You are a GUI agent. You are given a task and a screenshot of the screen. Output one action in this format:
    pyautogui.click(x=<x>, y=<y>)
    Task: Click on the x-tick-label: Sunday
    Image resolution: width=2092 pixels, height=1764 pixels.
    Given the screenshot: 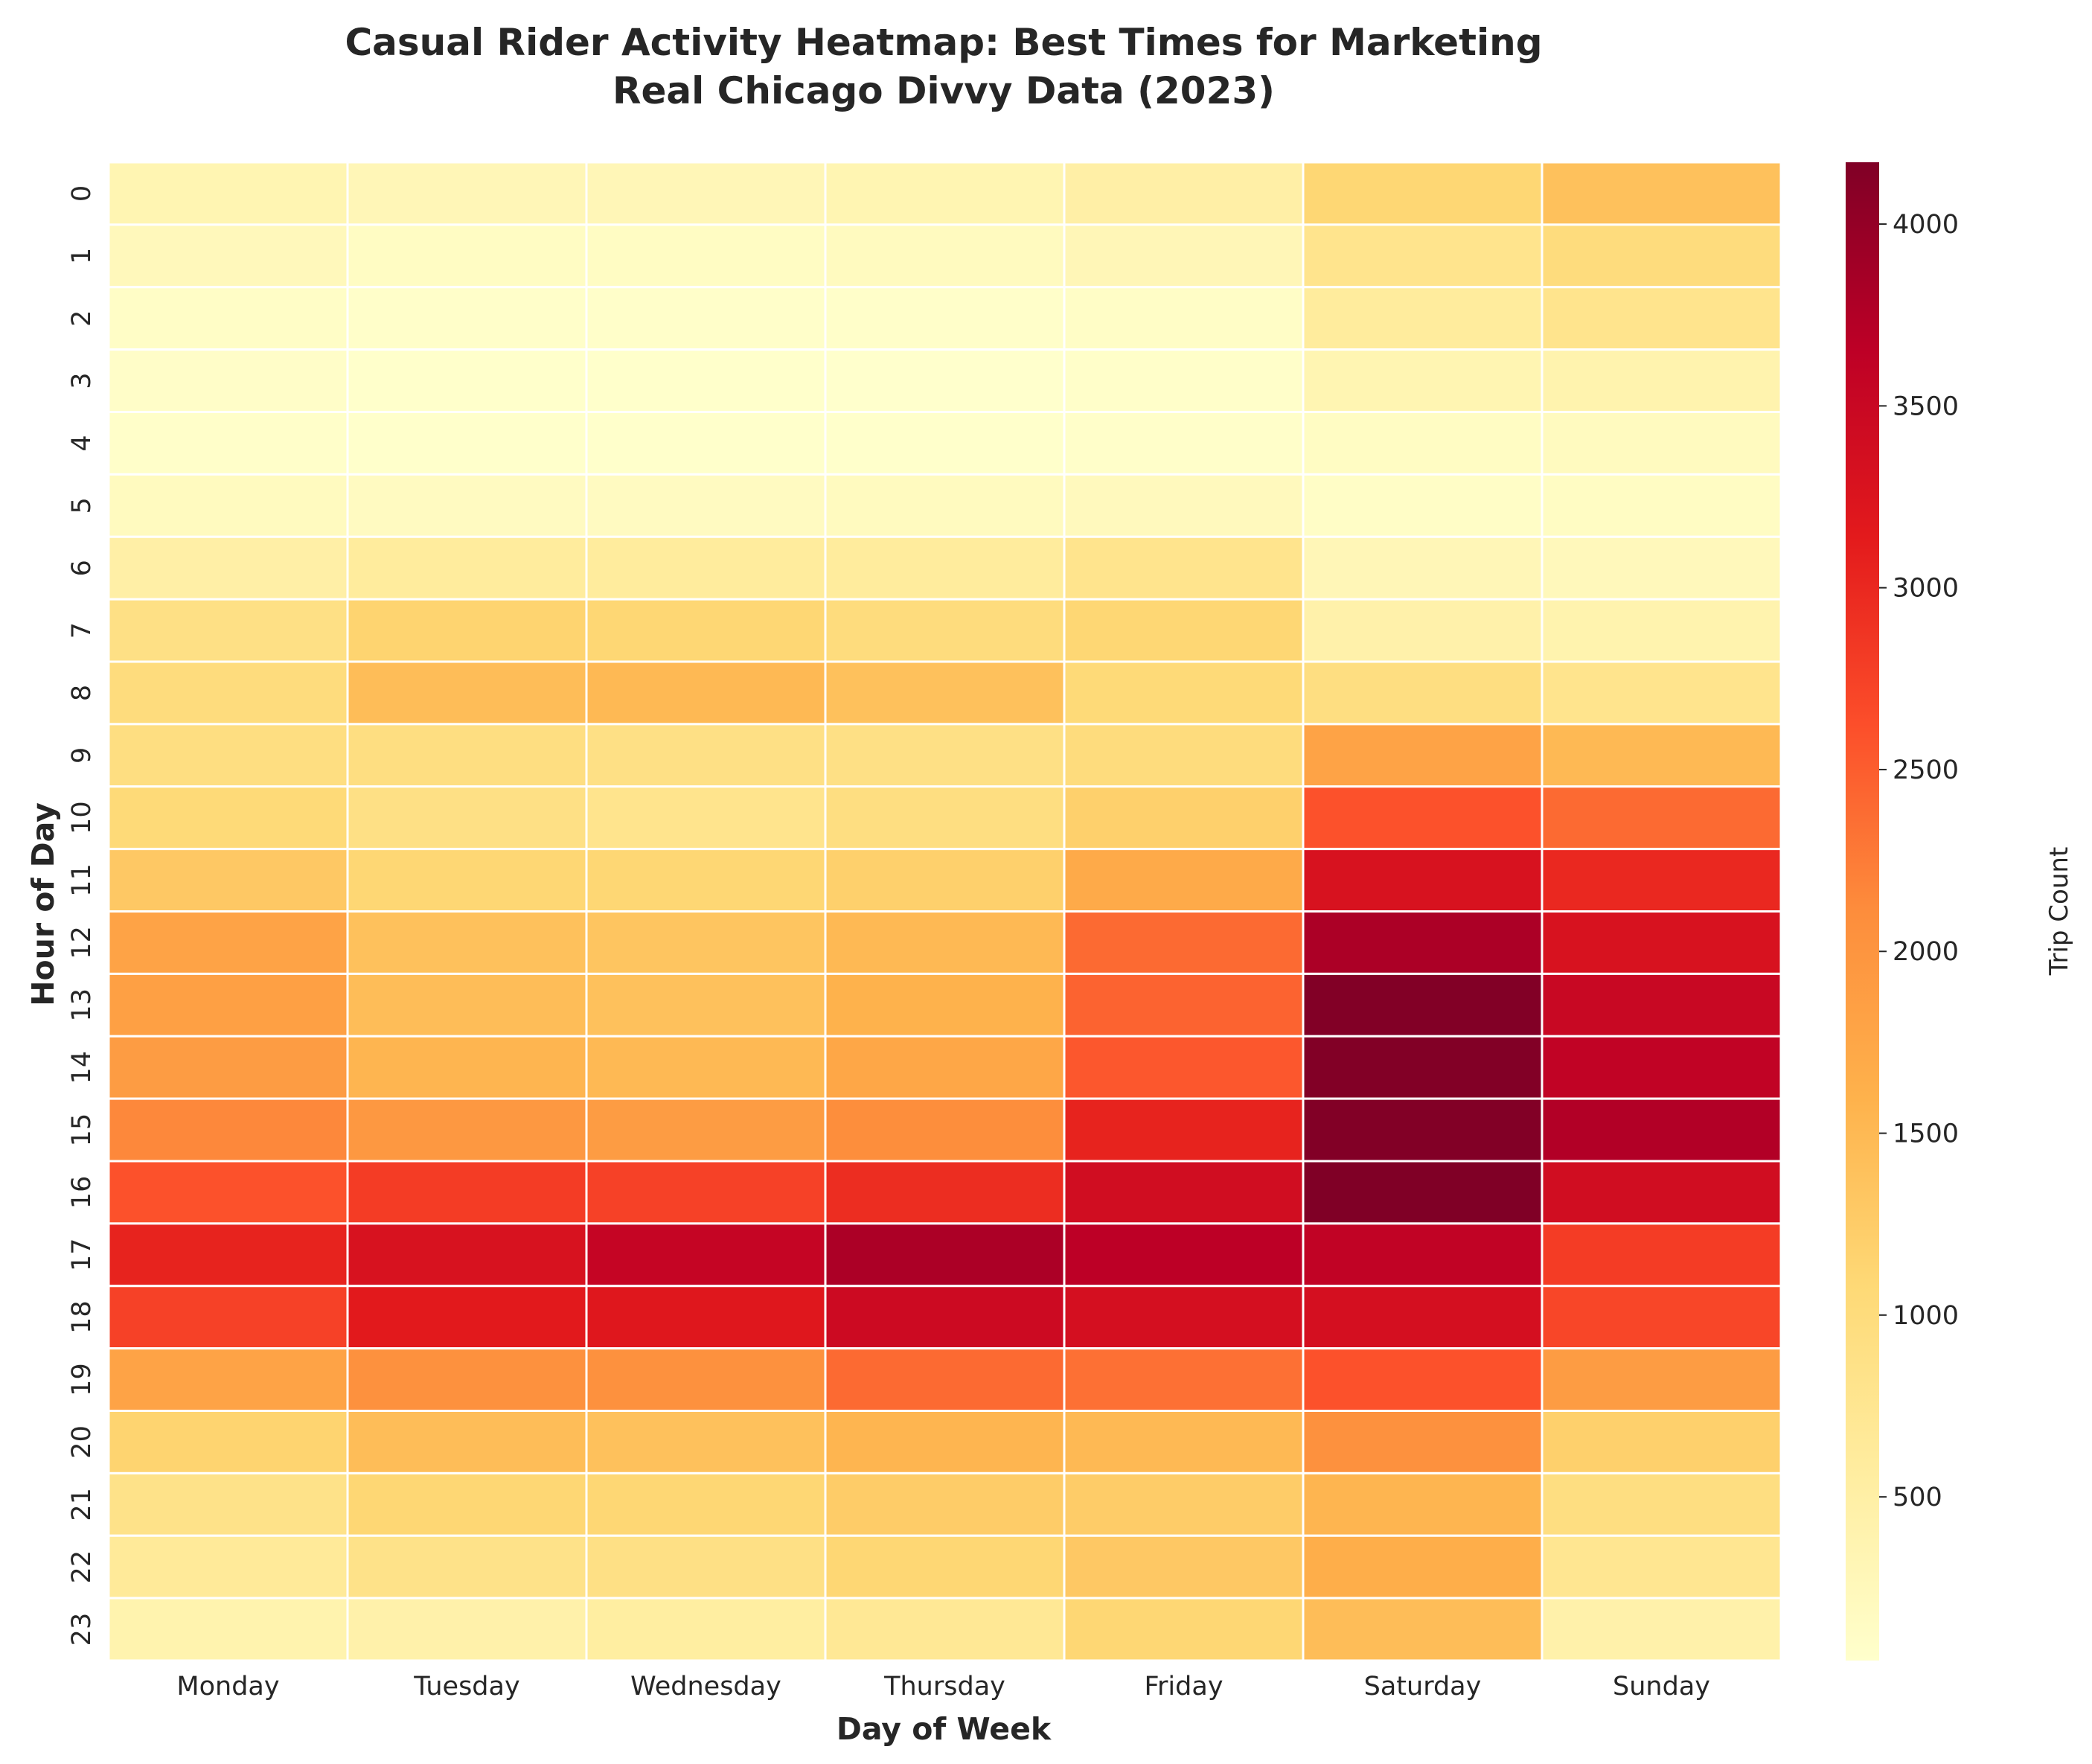 What is the action you would take?
    pyautogui.click(x=1661, y=1686)
    